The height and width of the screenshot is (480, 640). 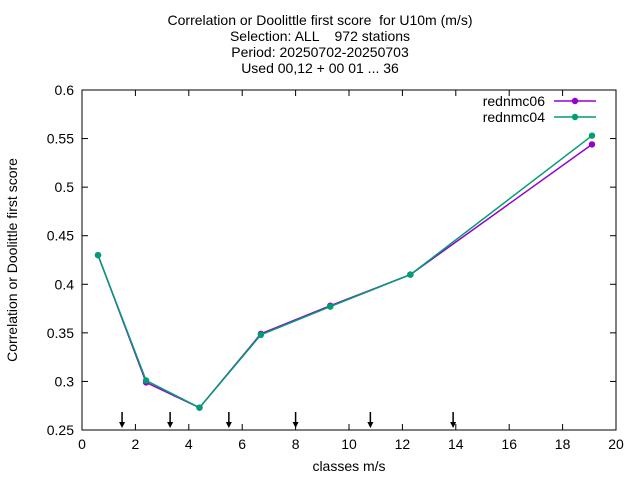 I want to click on x-tick-label: 10, so click(x=349, y=444).